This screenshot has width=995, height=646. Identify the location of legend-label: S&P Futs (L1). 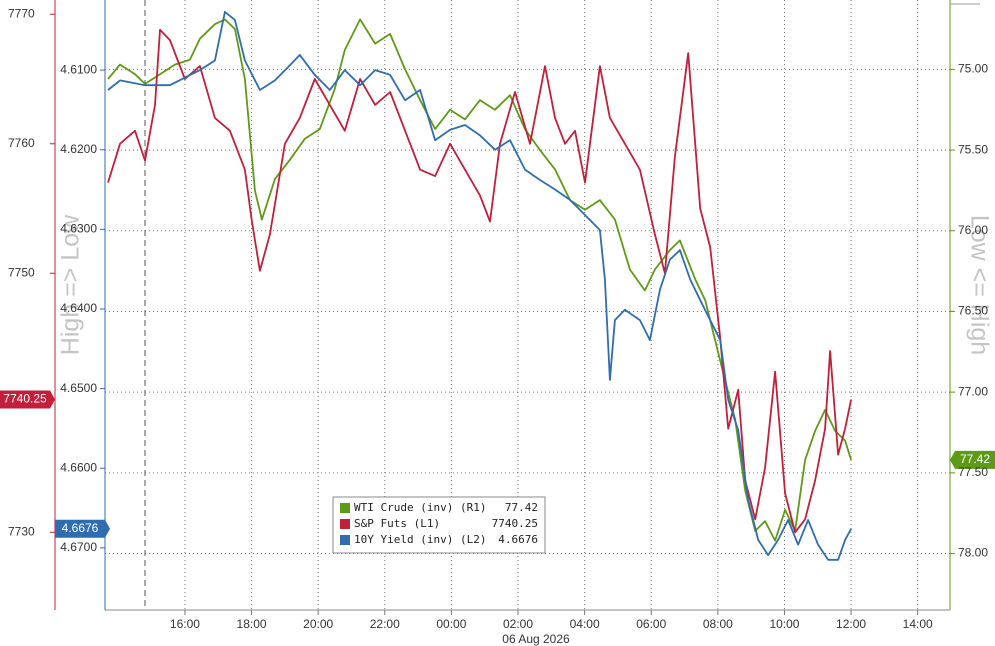
(397, 523).